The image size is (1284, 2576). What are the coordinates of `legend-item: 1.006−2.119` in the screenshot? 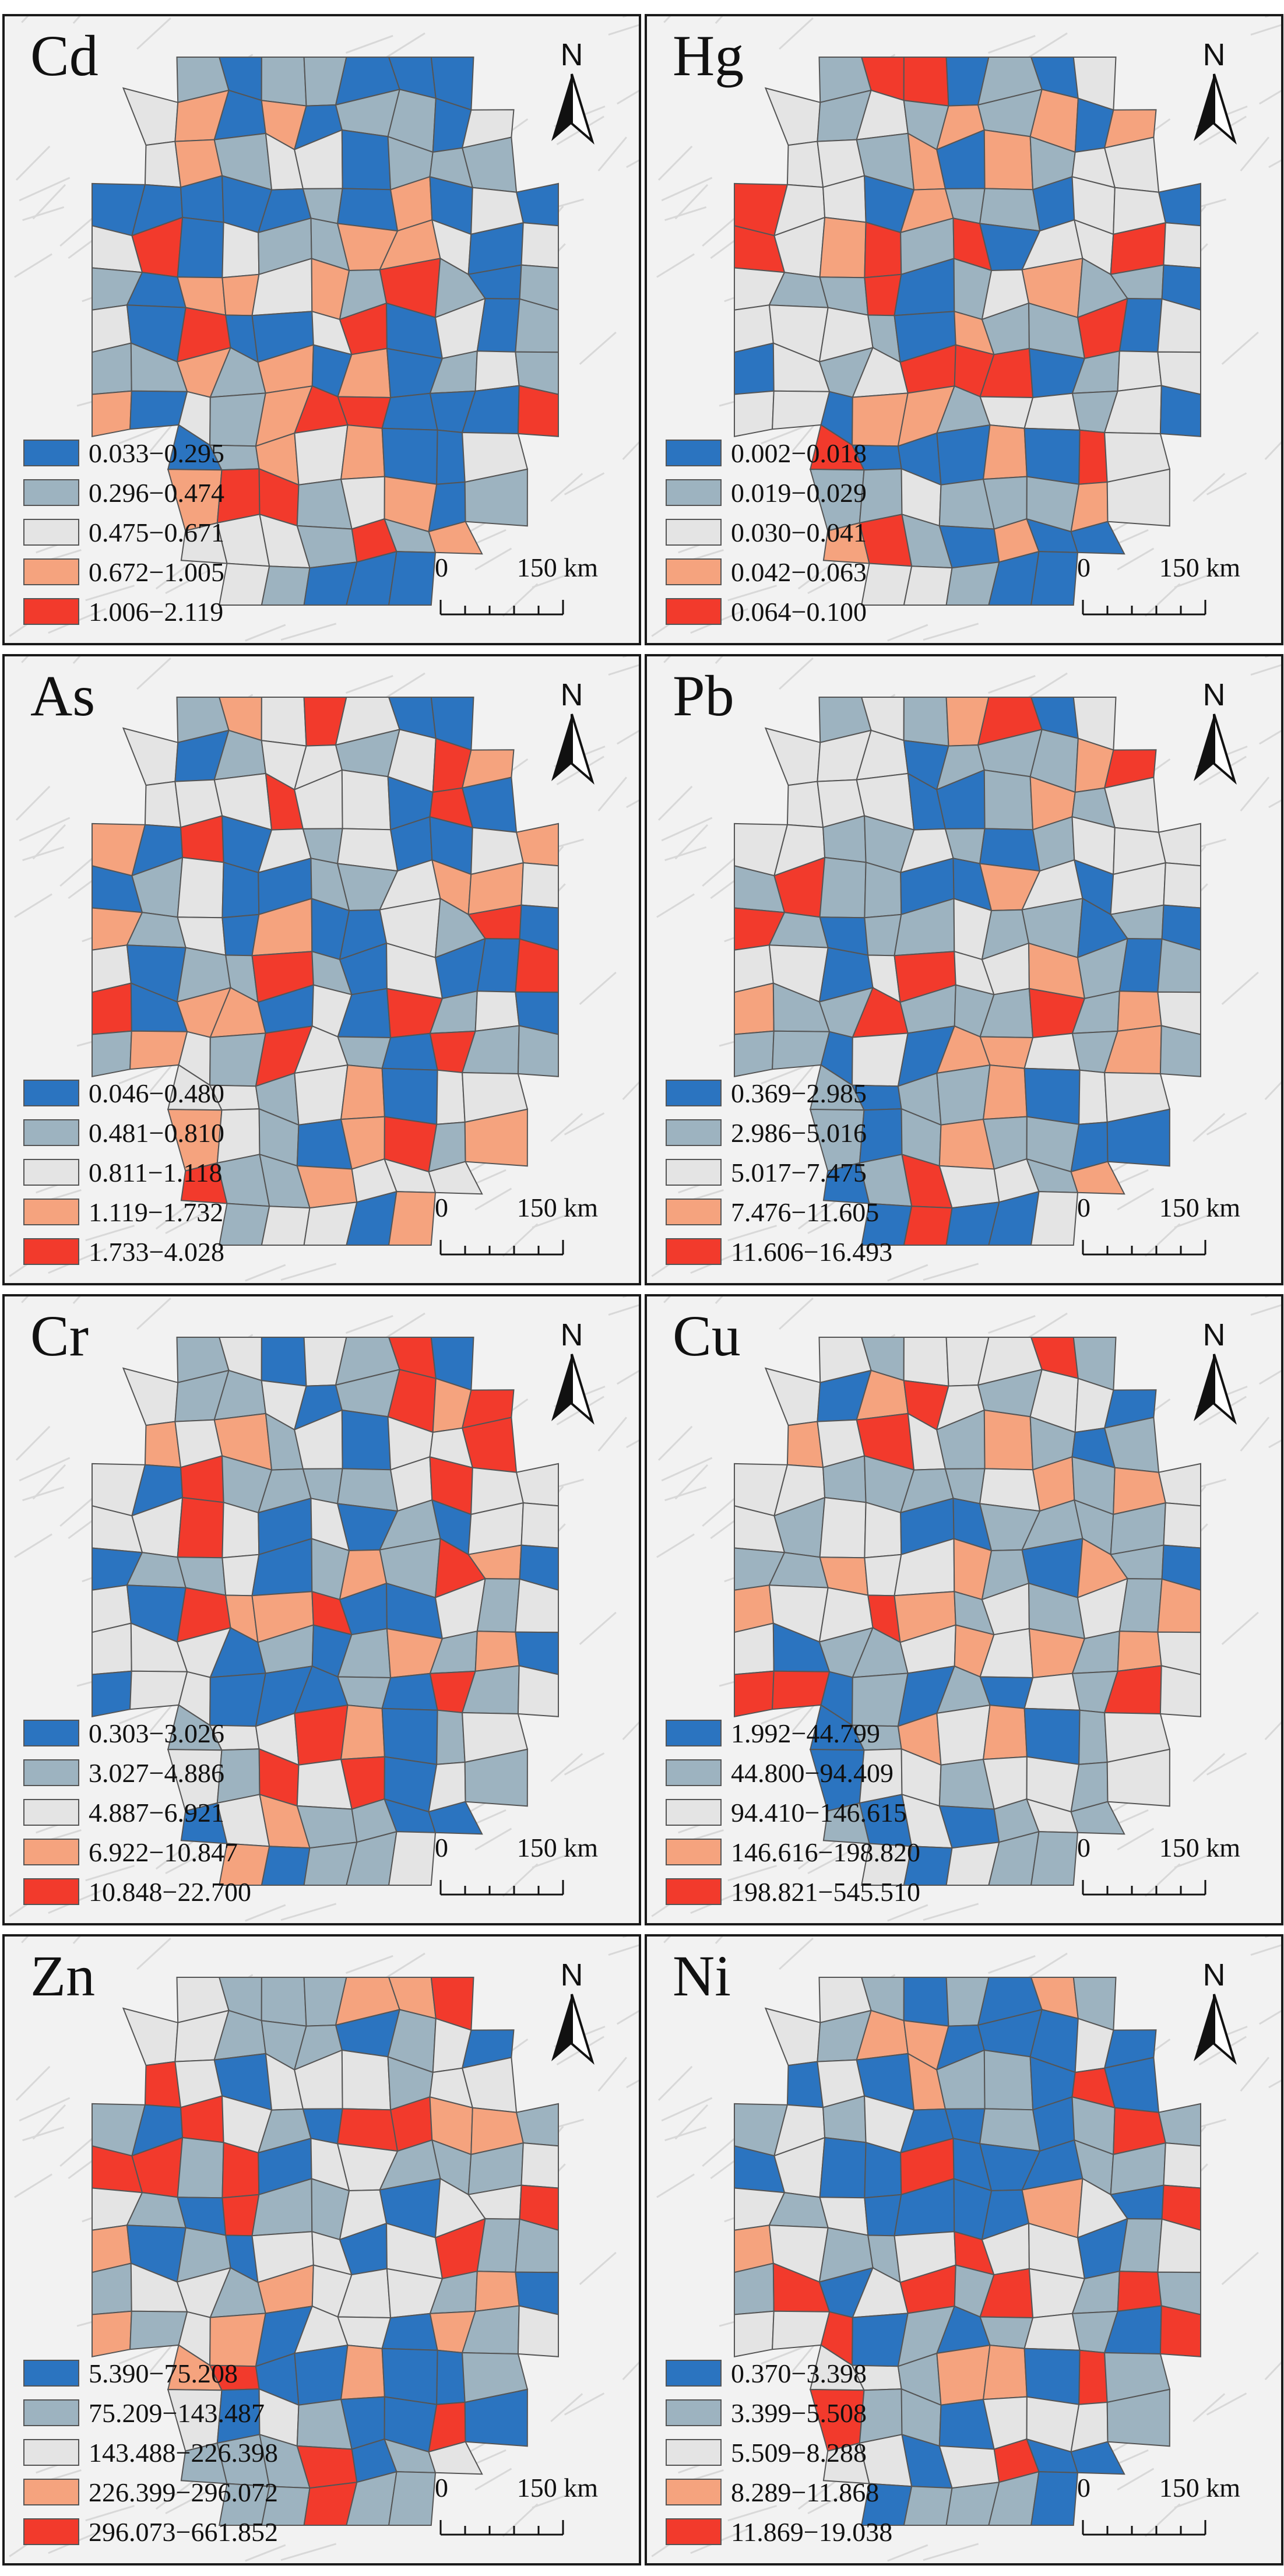 It's located at (124, 611).